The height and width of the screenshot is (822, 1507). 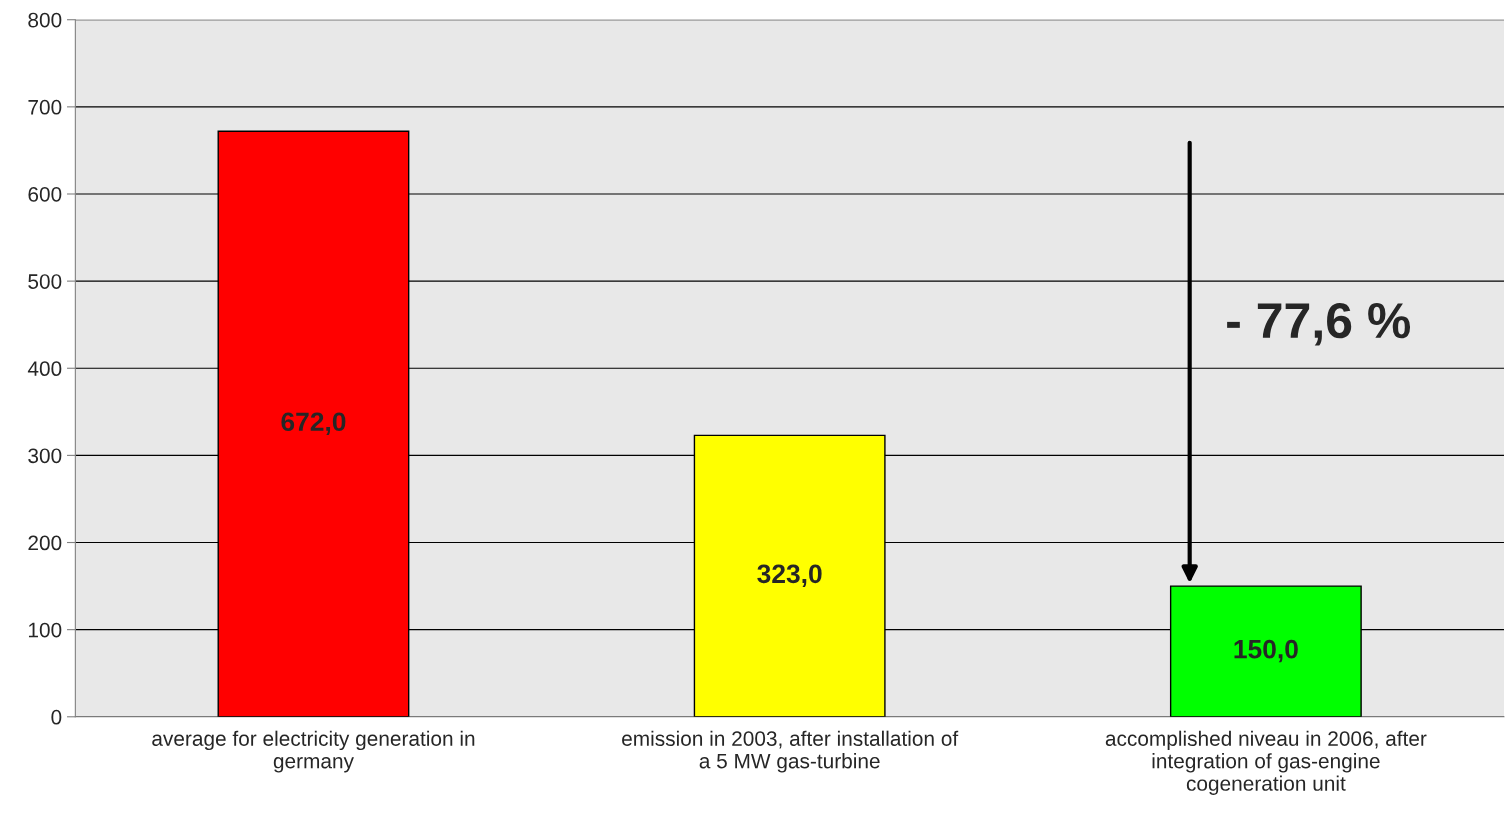 What do you see at coordinates (45, 456) in the screenshot?
I see `y-tick-label: 300` at bounding box center [45, 456].